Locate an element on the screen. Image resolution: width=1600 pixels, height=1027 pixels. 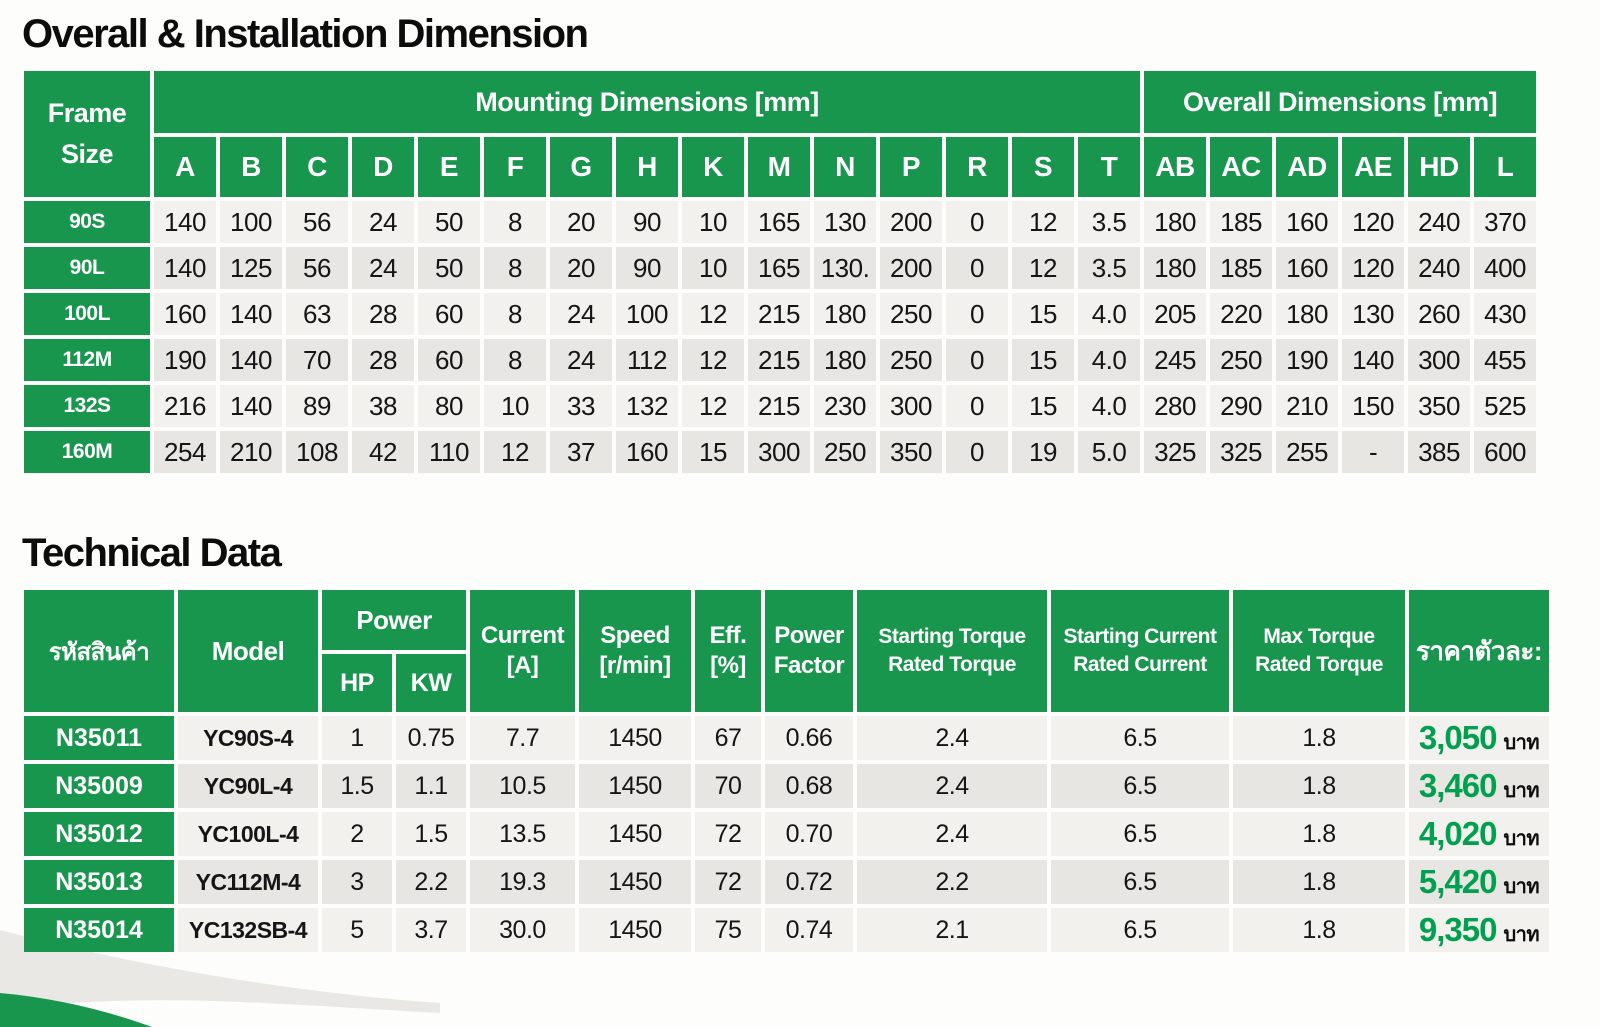
speed-header-line1: Speed is located at coordinates (635, 635).